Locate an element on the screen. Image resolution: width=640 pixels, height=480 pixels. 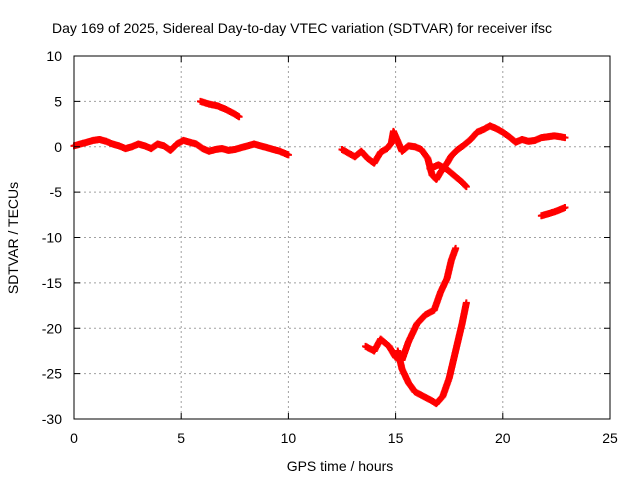
x-tick-label: 25 is located at coordinates (610, 438).